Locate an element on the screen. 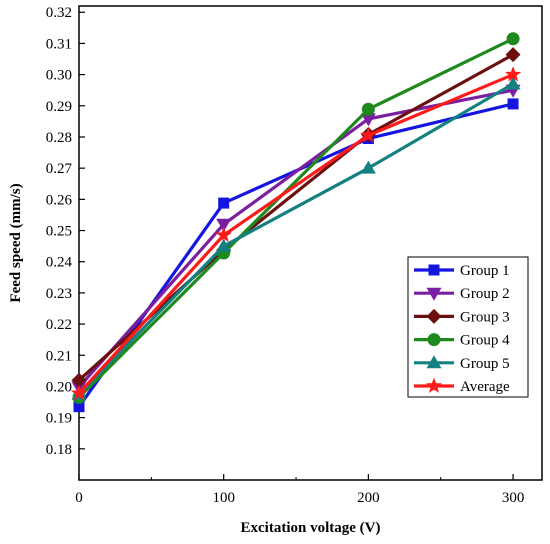 This screenshot has width=550, height=544. legend-label: Group 2 is located at coordinates (485, 294).